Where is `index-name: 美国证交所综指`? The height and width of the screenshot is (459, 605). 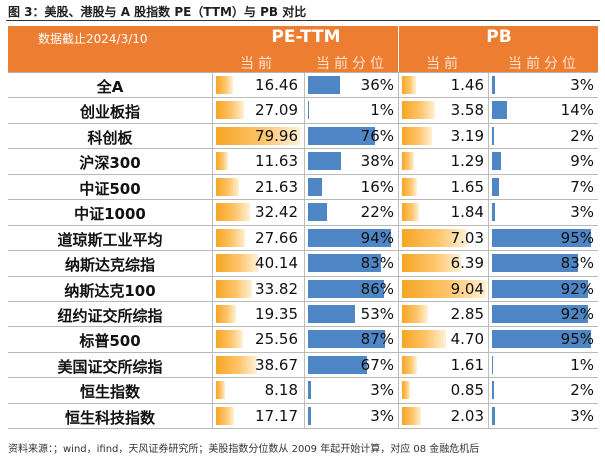
index-name: 美国证交所综指 is located at coordinates (110, 366).